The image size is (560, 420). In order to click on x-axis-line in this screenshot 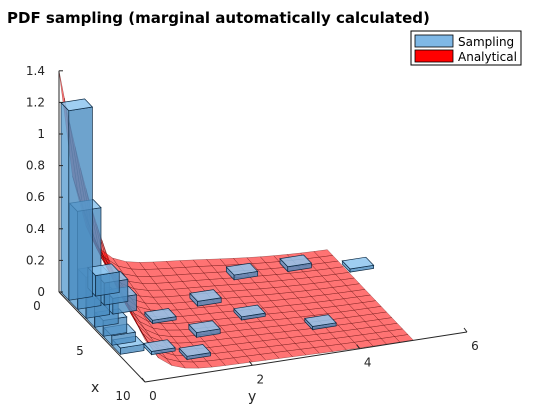, I will do `click(102, 337)`.